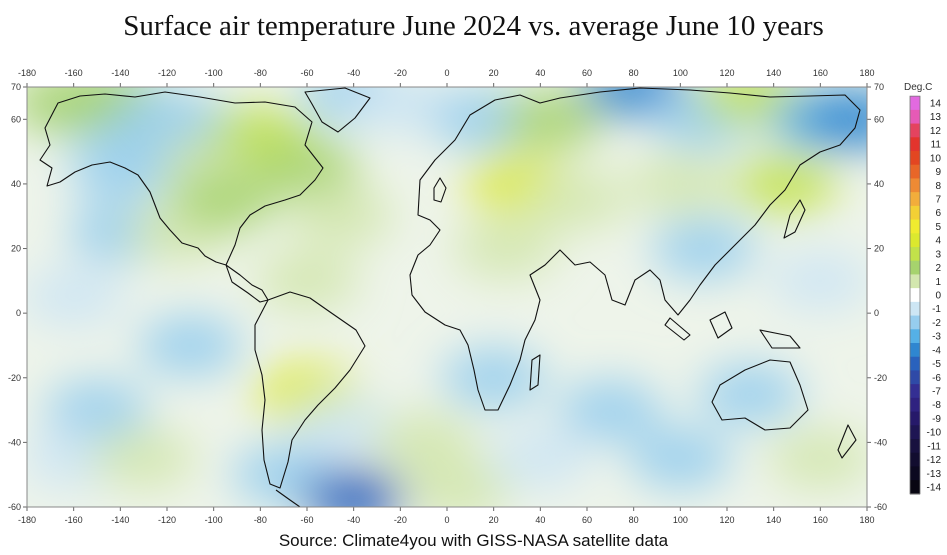 This screenshot has width=947, height=555. I want to click on lon-label-top: -180, so click(27, 73).